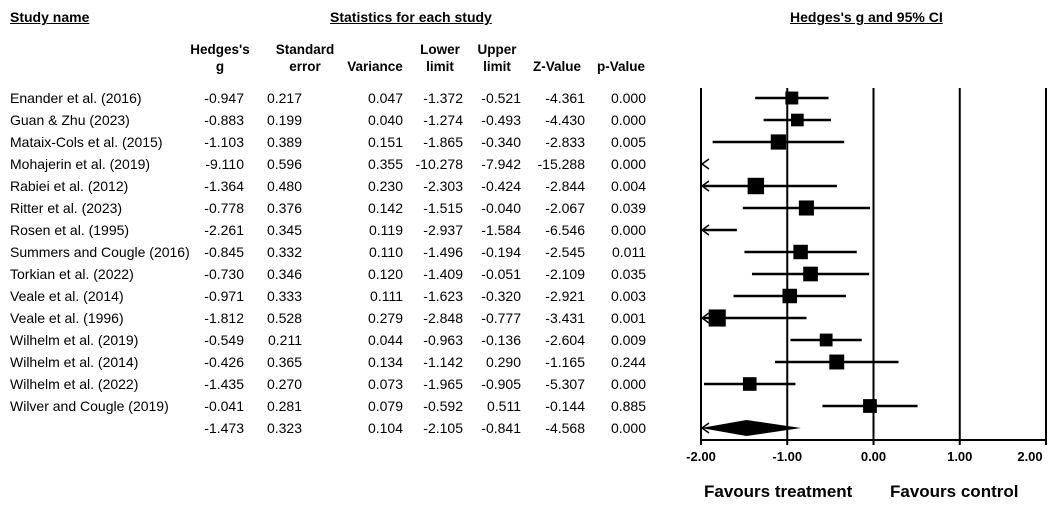 This screenshot has height=505, width=1062. I want to click on cell-upper: -0.340, so click(501, 142).